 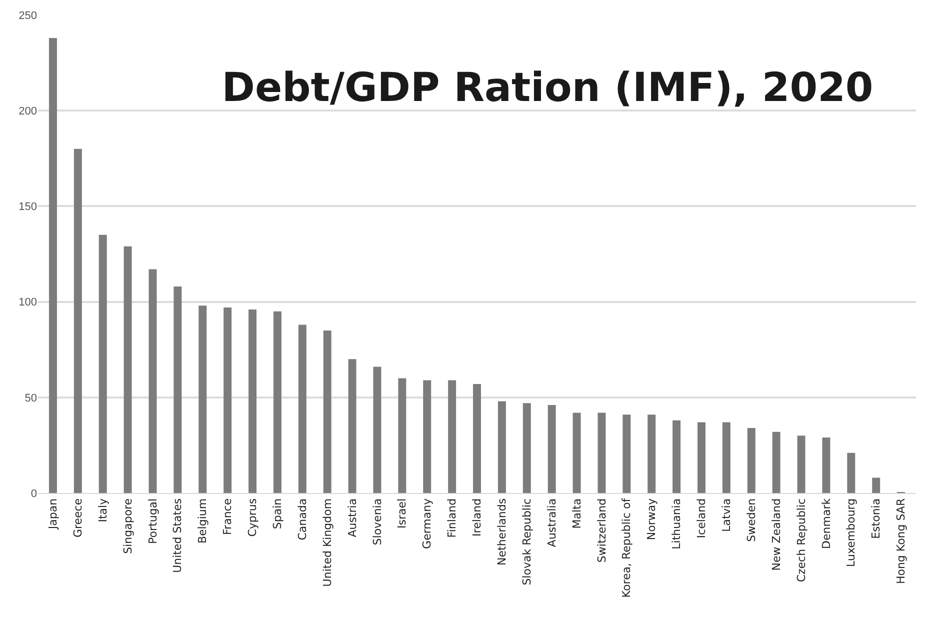 I want to click on x-tick-label: United Kingdom, so click(x=327, y=542).